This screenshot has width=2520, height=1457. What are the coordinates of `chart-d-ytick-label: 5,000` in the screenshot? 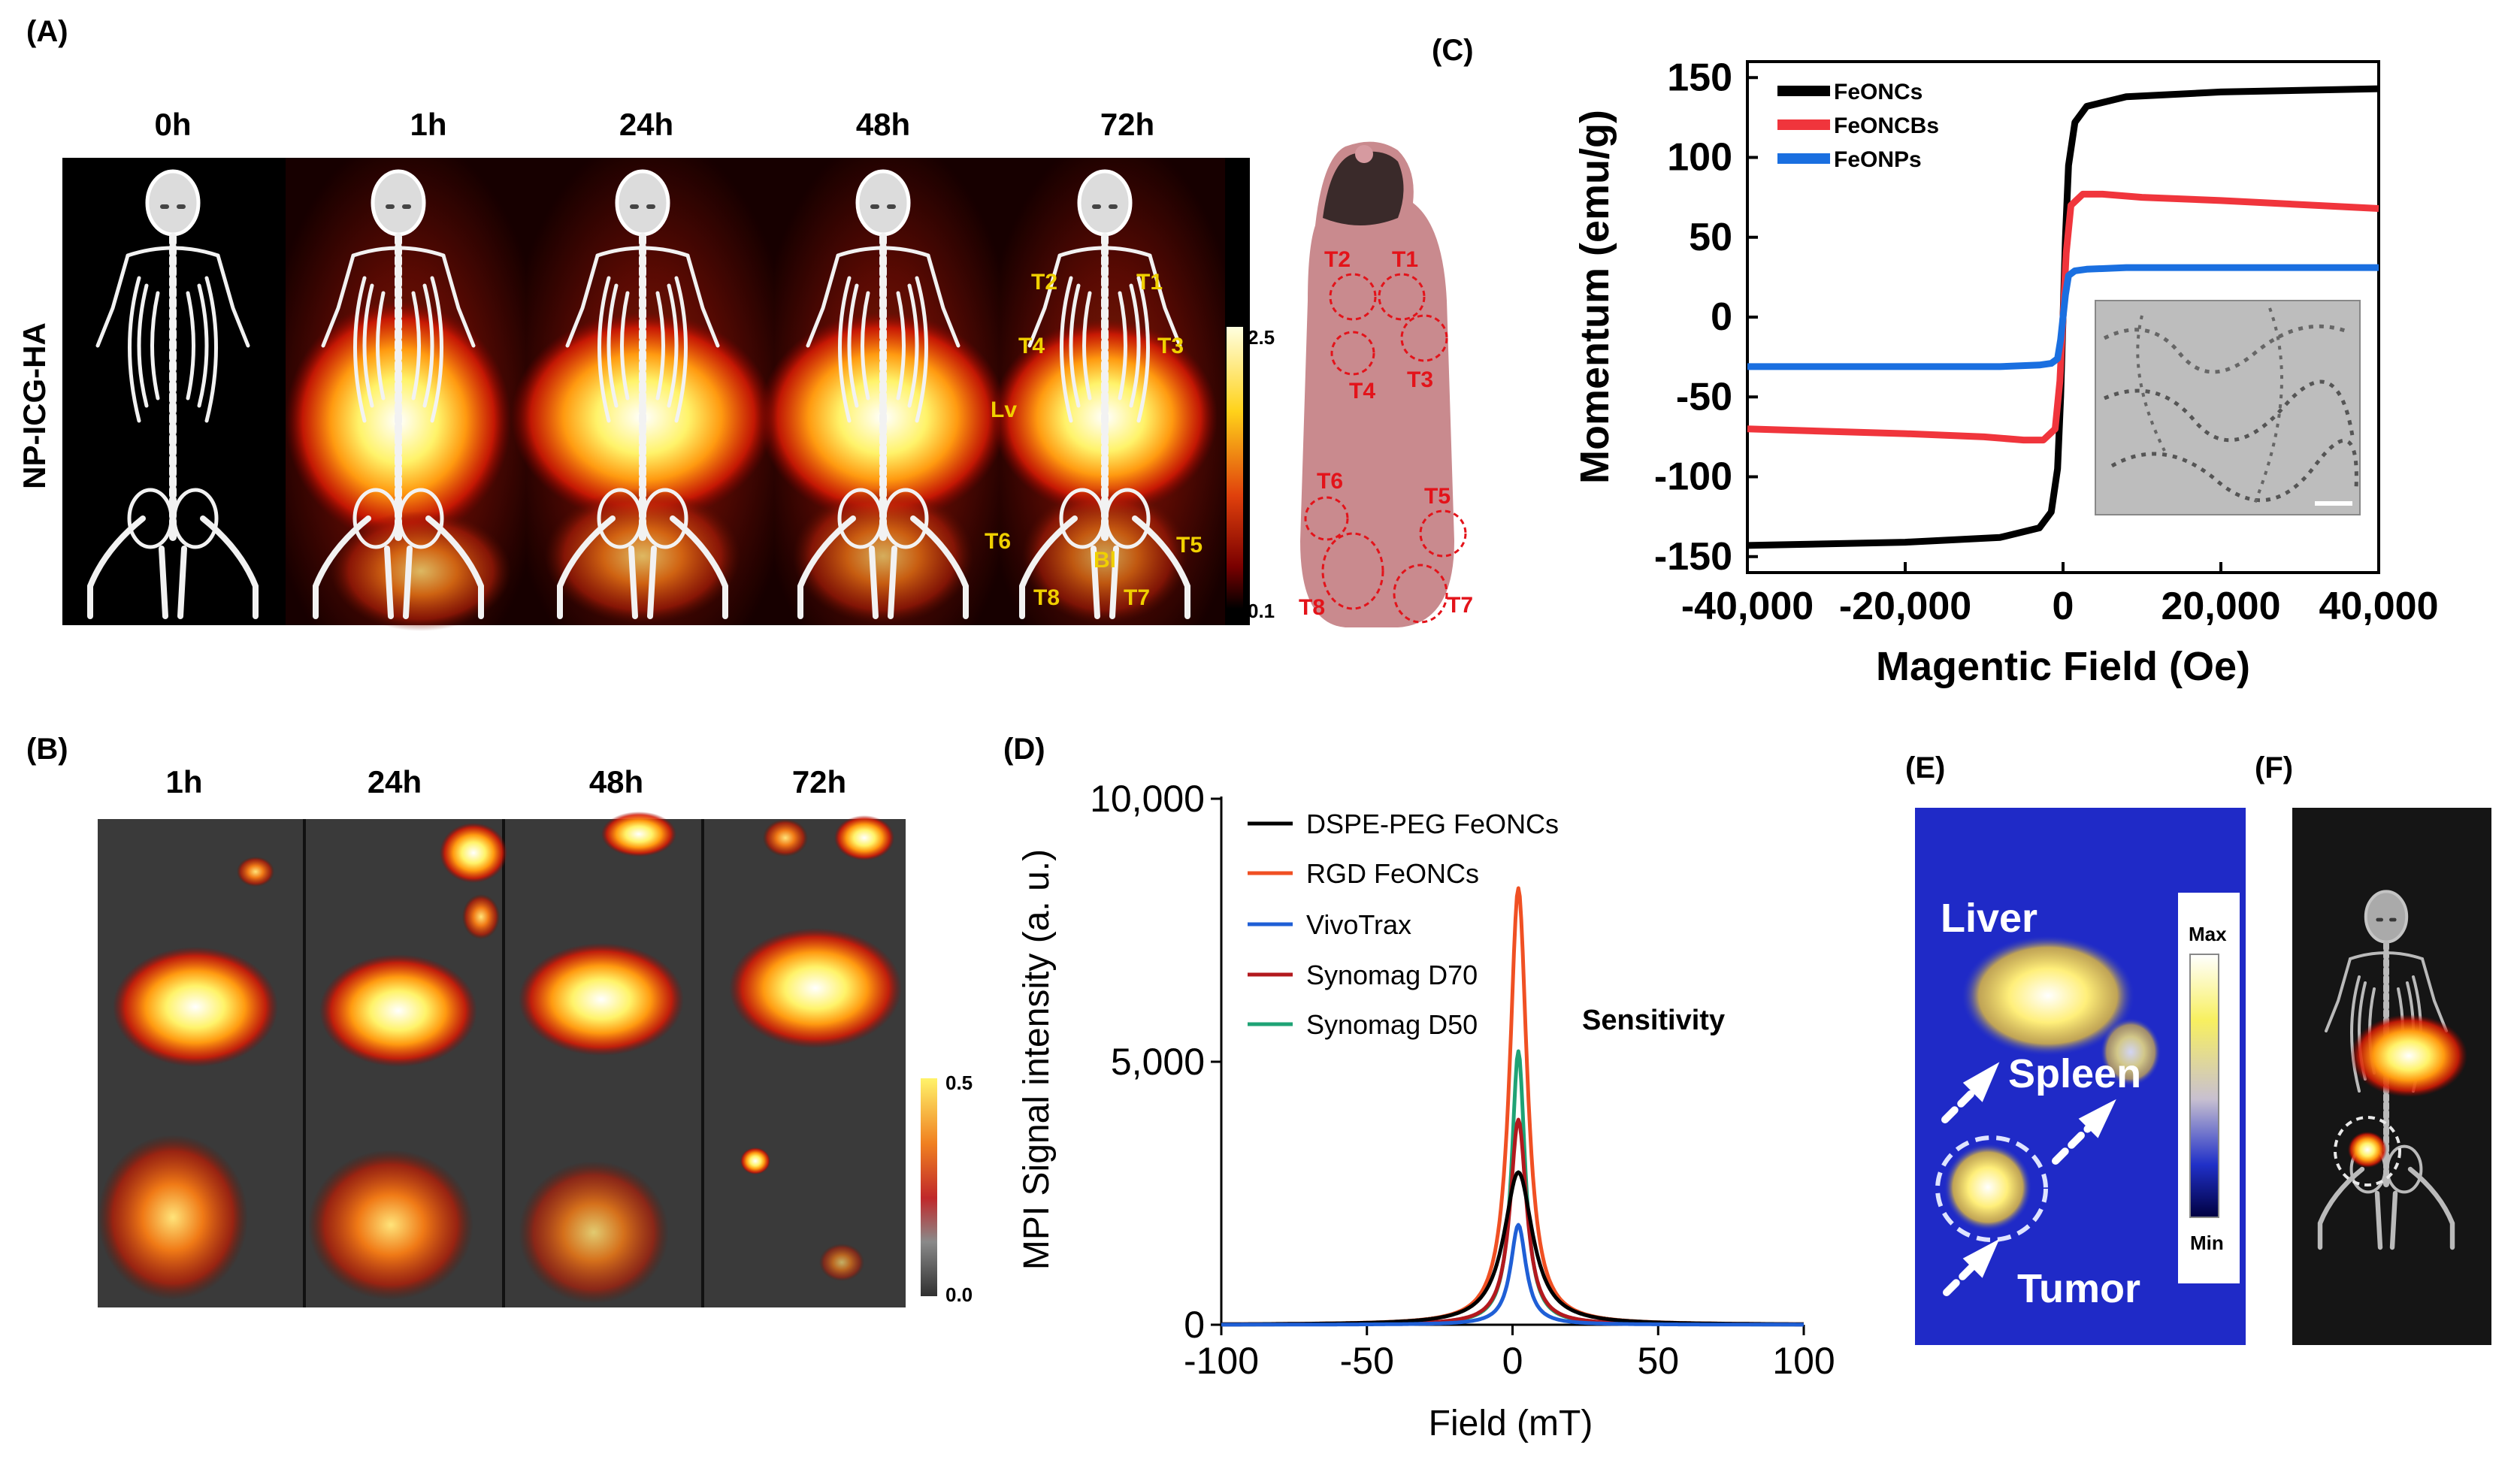 It's located at (1158, 1062).